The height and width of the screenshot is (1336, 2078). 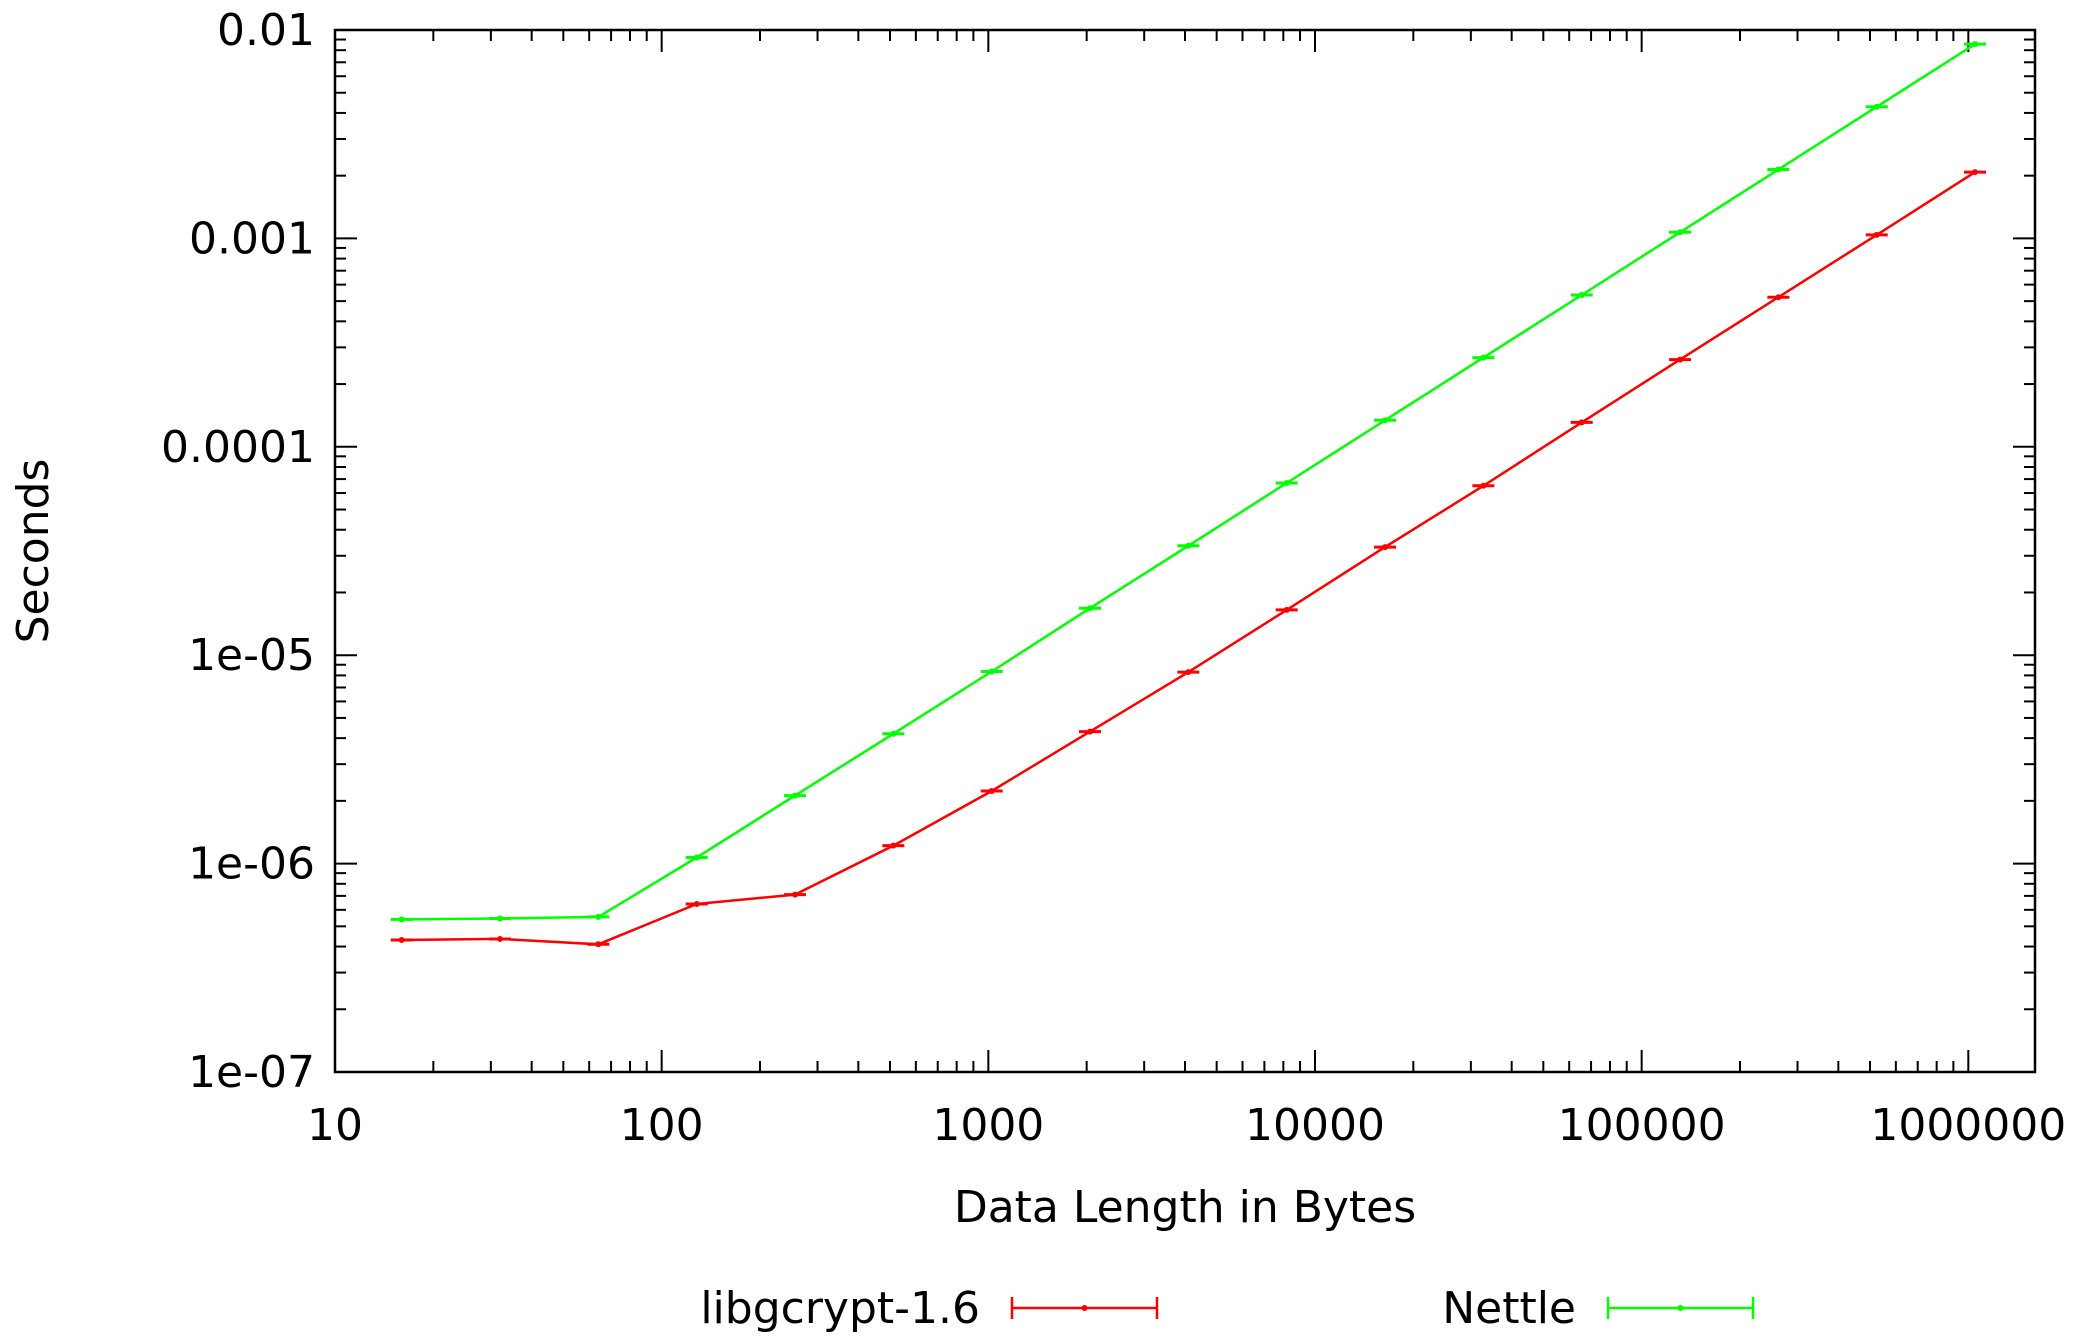 What do you see at coordinates (988, 1125) in the screenshot?
I see `x-tick-label: 1000` at bounding box center [988, 1125].